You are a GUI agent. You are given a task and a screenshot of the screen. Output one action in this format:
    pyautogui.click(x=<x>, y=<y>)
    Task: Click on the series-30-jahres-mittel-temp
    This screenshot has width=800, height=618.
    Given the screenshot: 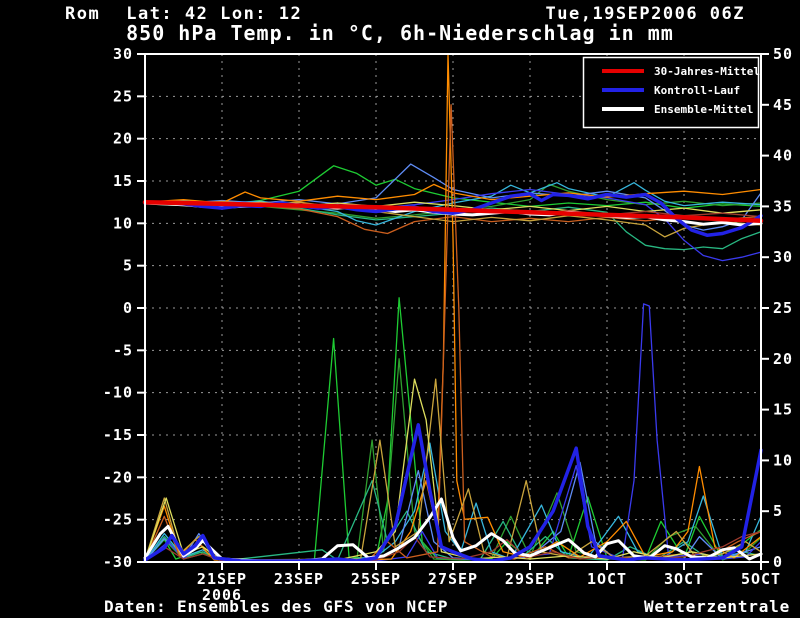 What is the action you would take?
    pyautogui.click(x=453, y=211)
    